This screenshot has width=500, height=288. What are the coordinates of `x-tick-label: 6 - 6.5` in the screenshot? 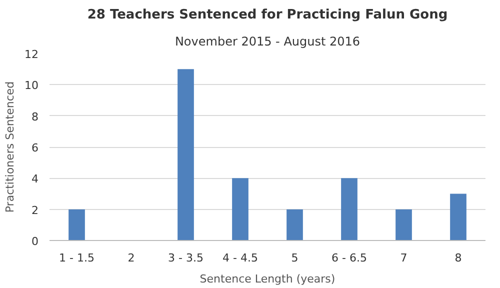 It's located at (349, 258).